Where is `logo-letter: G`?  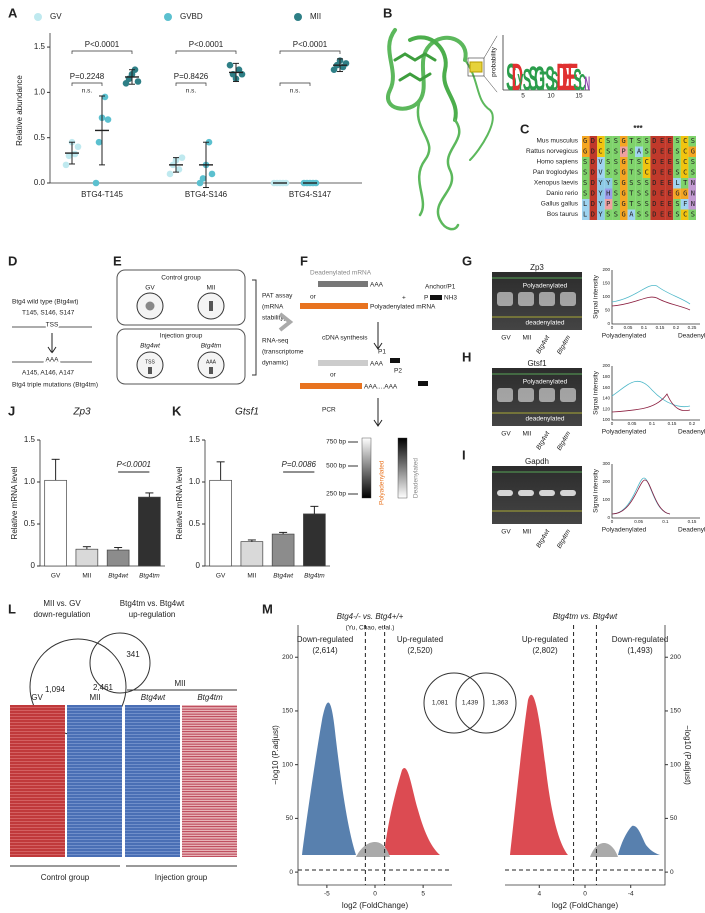
logo-letter: G is located at coordinates (539, 78).